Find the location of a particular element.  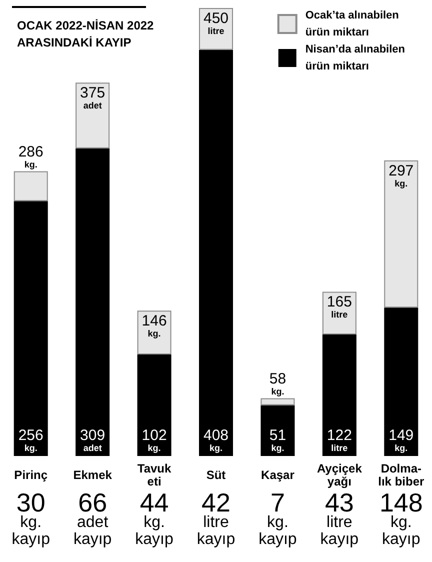

data-label: 149 kg. is located at coordinates (401, 440).